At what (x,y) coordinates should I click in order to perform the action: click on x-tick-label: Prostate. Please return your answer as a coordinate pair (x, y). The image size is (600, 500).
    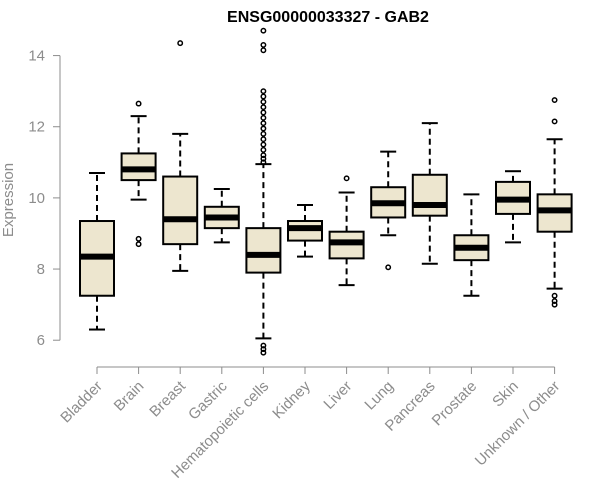
    Looking at the image, I should click on (455, 404).